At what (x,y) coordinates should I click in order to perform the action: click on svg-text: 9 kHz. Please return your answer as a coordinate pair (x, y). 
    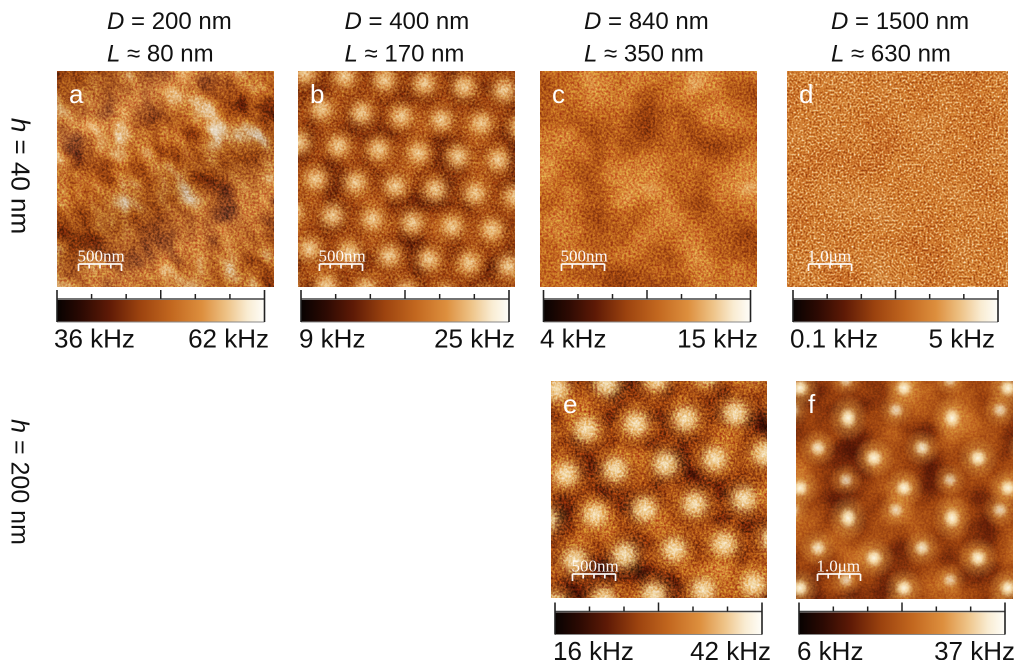
    Looking at the image, I should click on (332, 339).